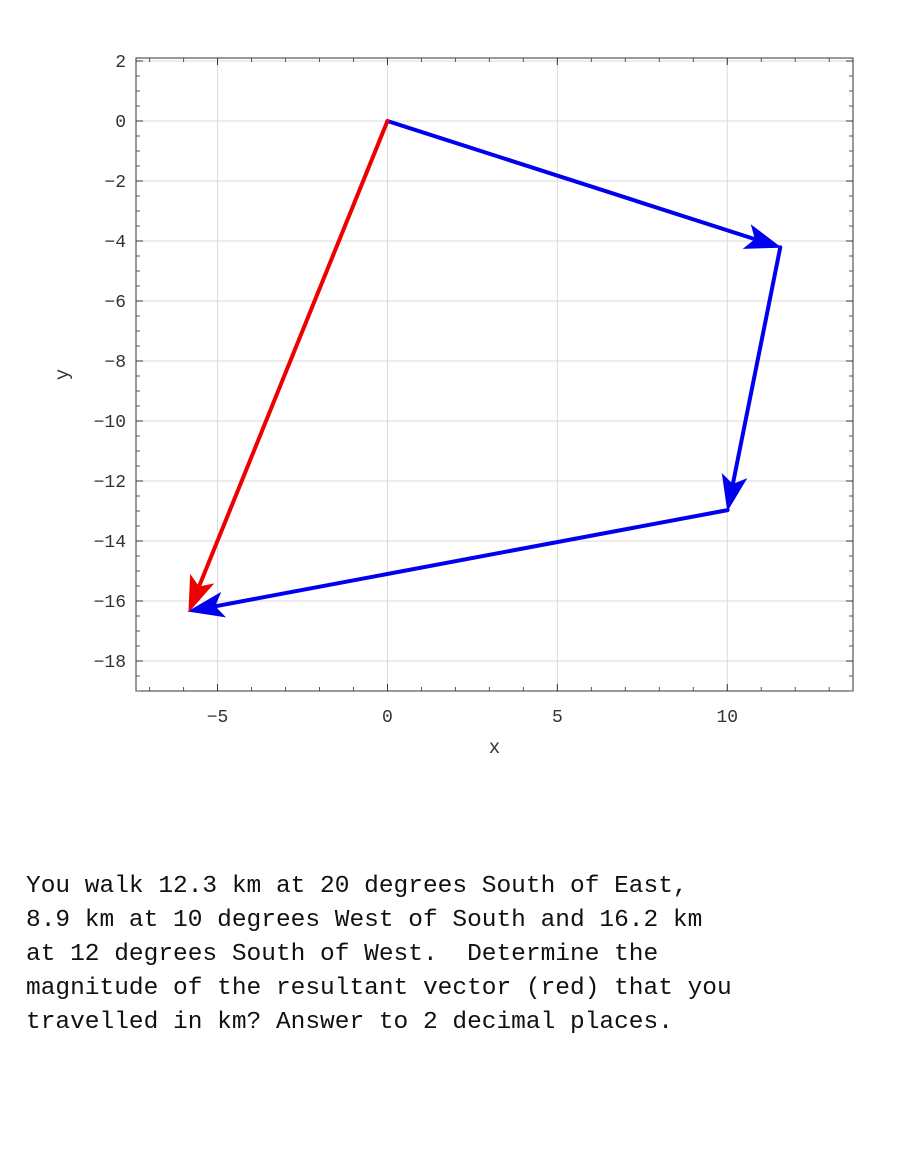 Image resolution: width=900 pixels, height=1149 pixels. I want to click on y-tick-label: 0, so click(120, 123).